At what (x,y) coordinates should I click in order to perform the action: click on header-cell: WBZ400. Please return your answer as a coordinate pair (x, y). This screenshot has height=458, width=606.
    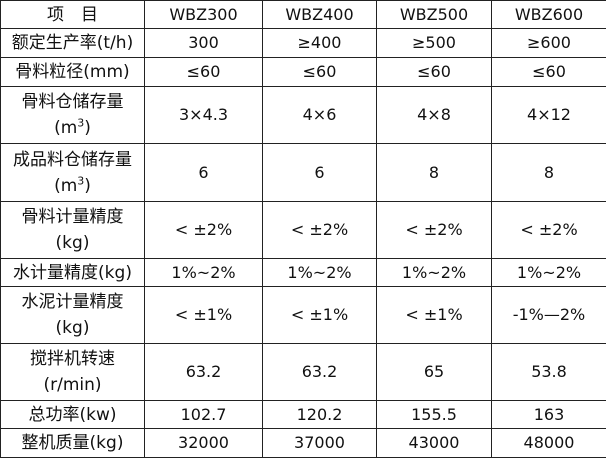
    Looking at the image, I should click on (320, 15).